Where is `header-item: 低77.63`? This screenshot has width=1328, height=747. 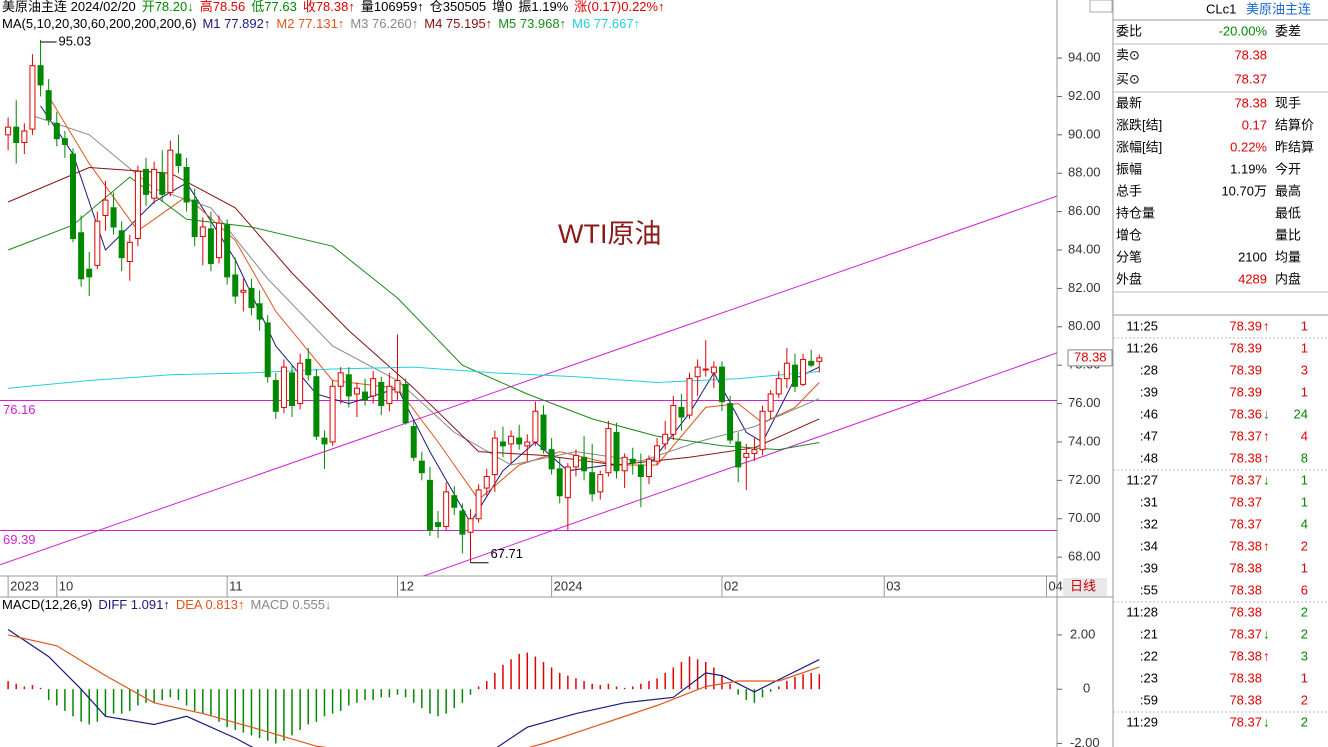 header-item: 低77.63 is located at coordinates (274, 7).